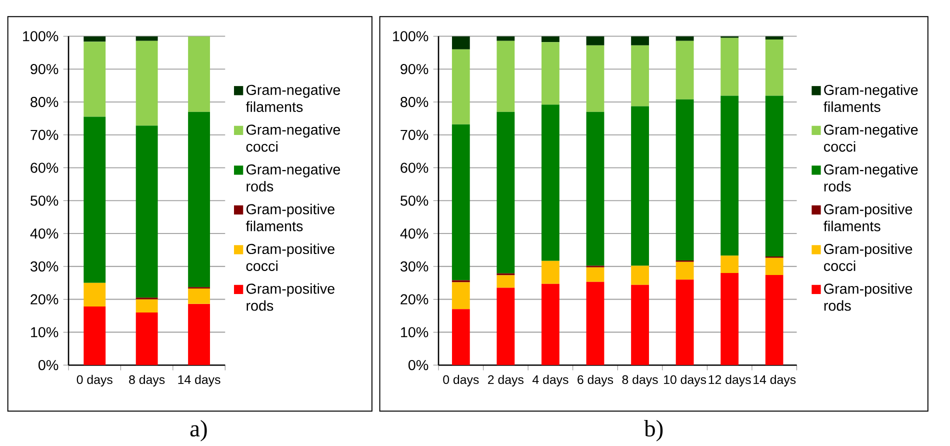 This screenshot has height=446, width=950. What do you see at coordinates (596, 381) in the screenshot?
I see `x-tick-label: 6 days` at bounding box center [596, 381].